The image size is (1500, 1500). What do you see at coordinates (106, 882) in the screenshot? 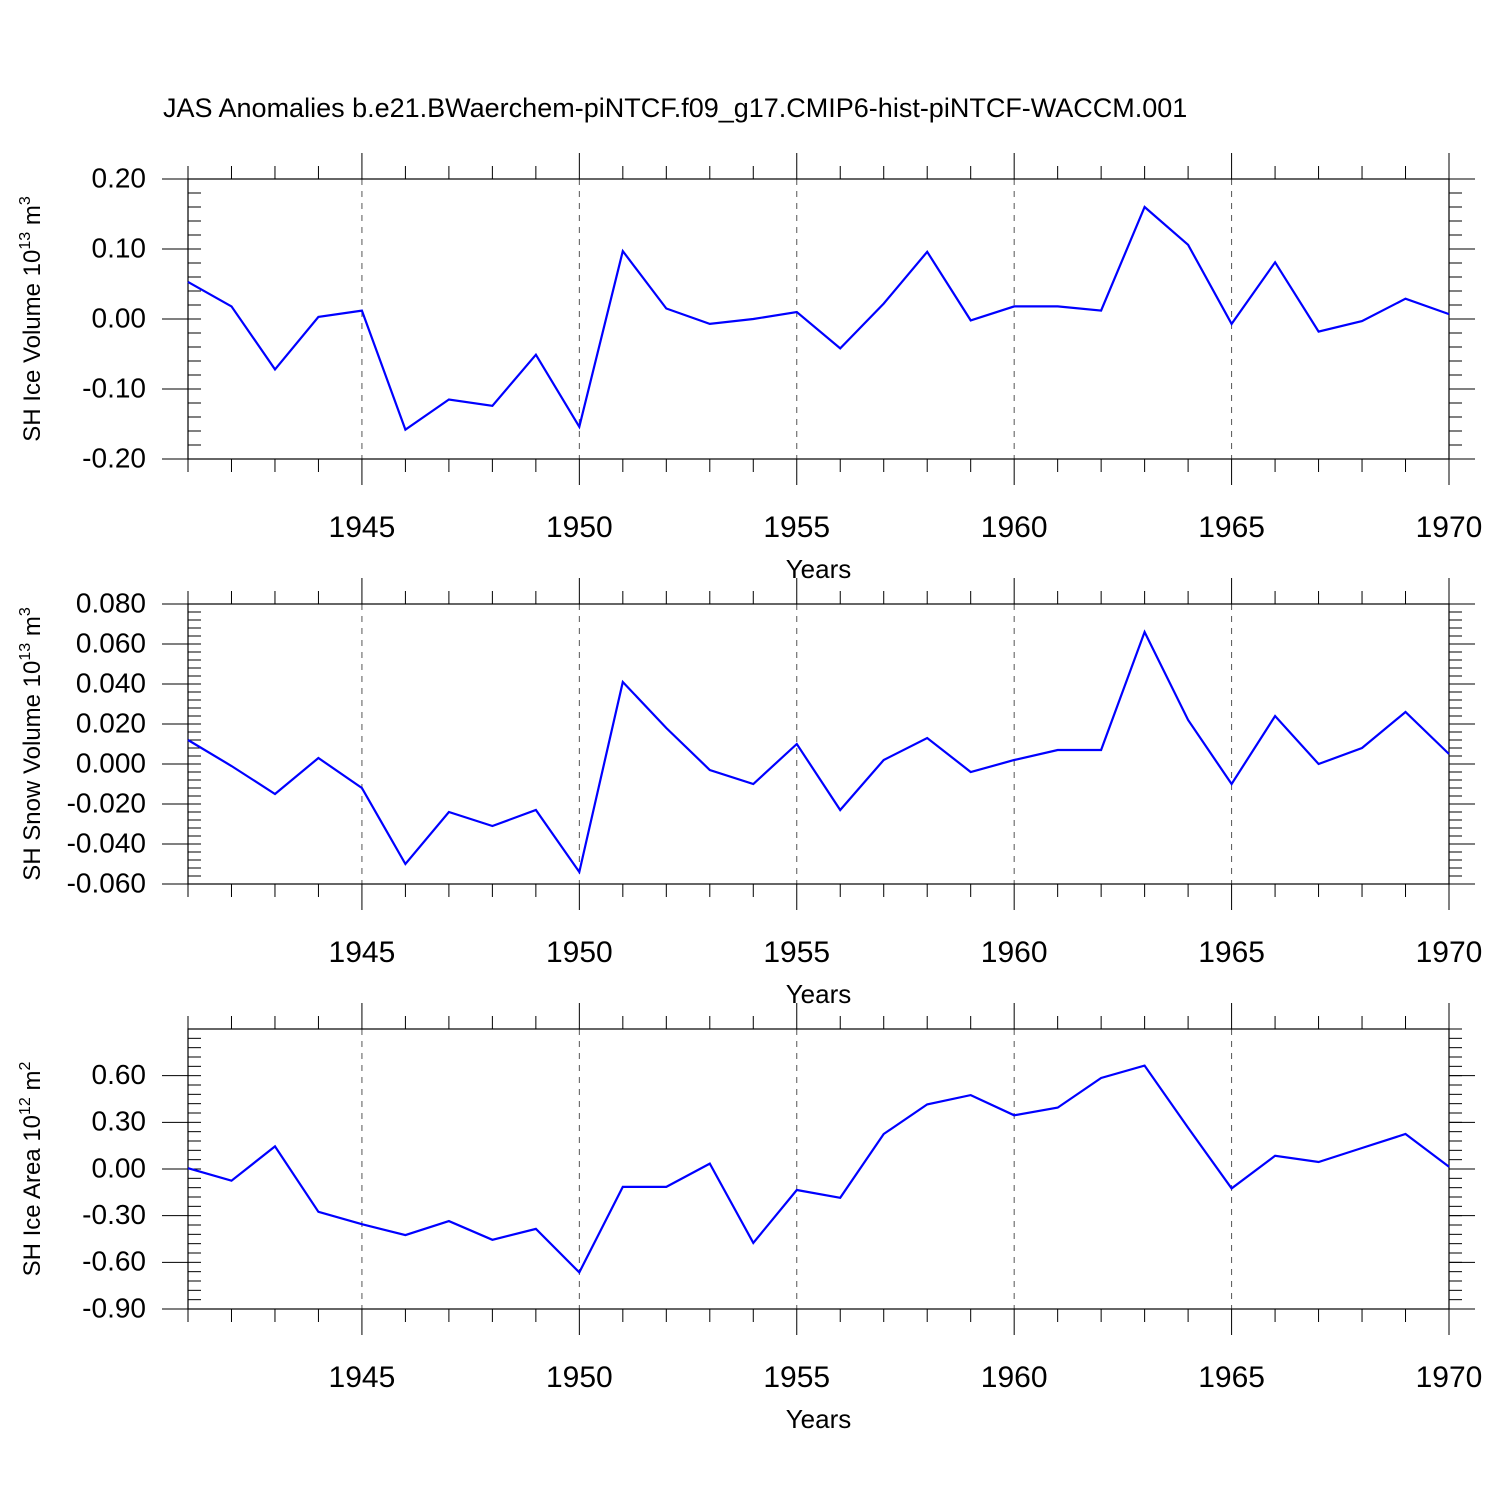
I see `y-tick-label: -0.060` at bounding box center [106, 882].